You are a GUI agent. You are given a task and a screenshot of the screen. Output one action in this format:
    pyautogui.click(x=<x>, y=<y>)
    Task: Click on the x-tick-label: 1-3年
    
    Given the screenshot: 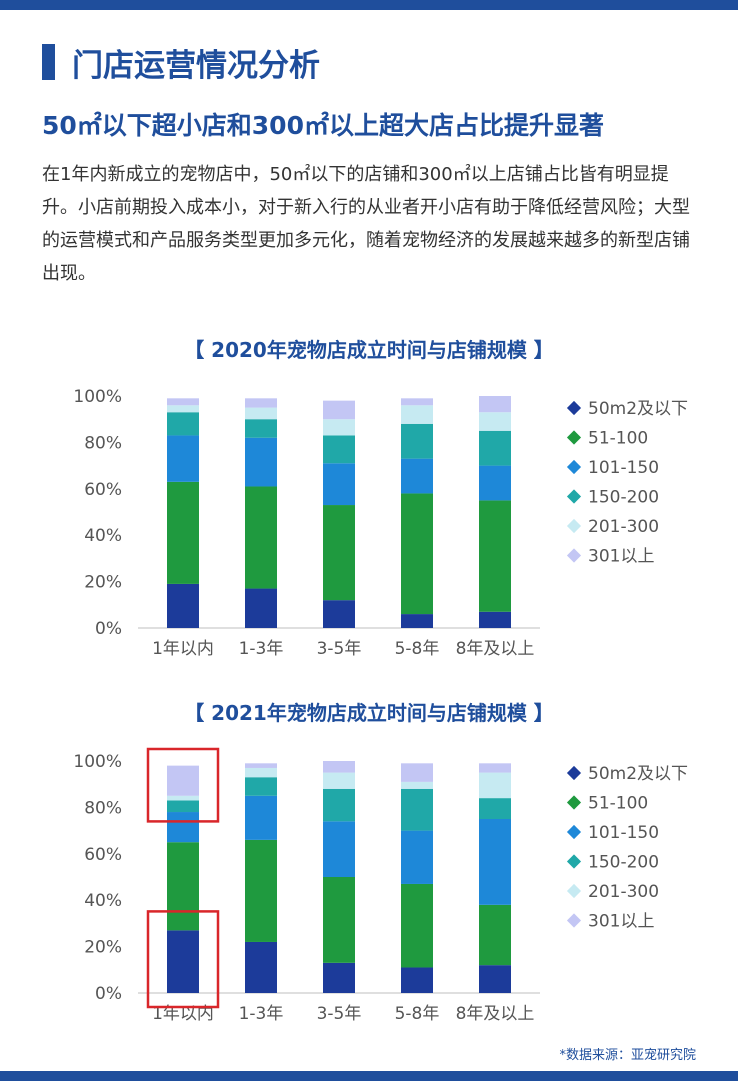 What is the action you would take?
    pyautogui.click(x=261, y=1014)
    